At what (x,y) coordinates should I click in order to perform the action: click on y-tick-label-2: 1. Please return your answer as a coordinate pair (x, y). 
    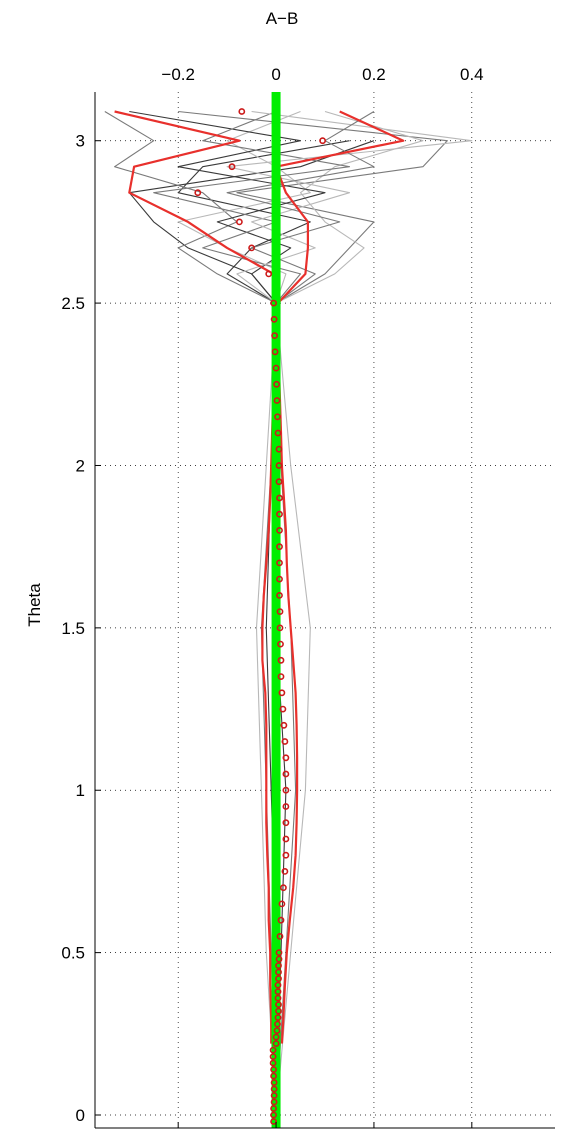
    Looking at the image, I should click on (80, 790).